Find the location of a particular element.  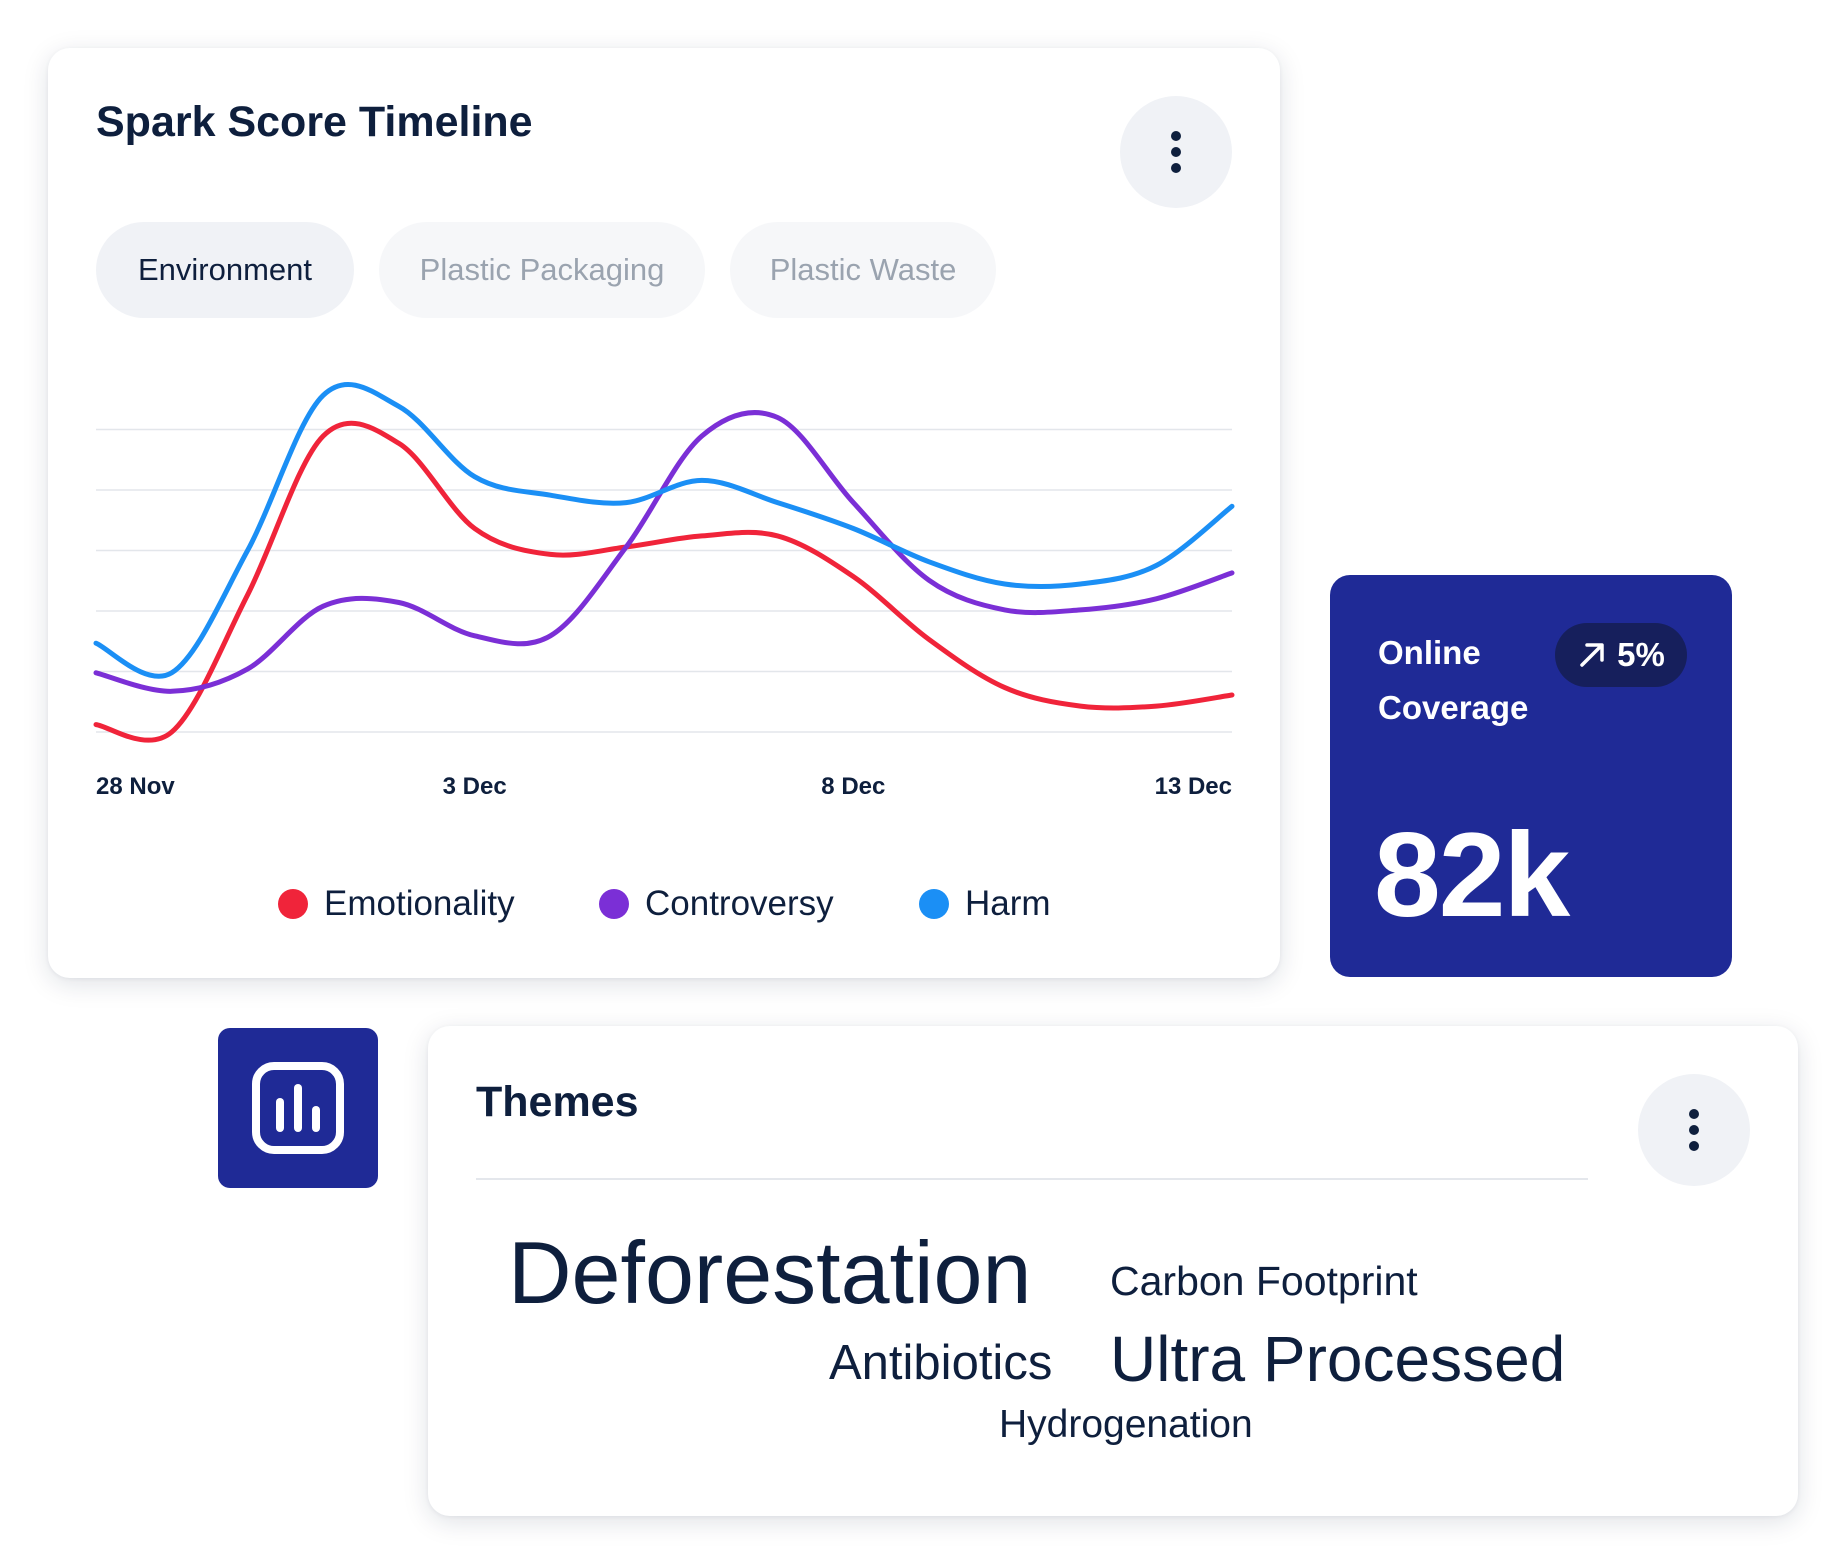

online-coverage-card: Online Coverage 5% 82k is located at coordinates (1531, 776).